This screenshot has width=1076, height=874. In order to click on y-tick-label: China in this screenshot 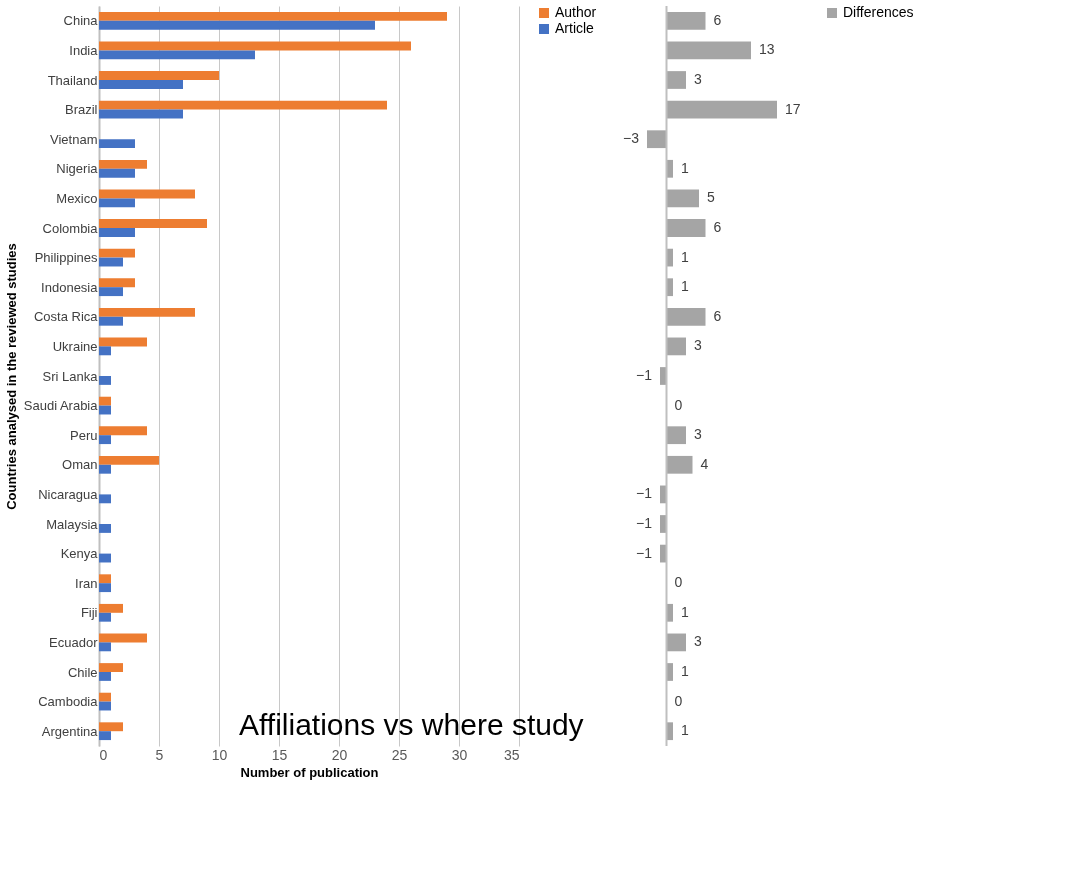, I will do `click(81, 21)`.